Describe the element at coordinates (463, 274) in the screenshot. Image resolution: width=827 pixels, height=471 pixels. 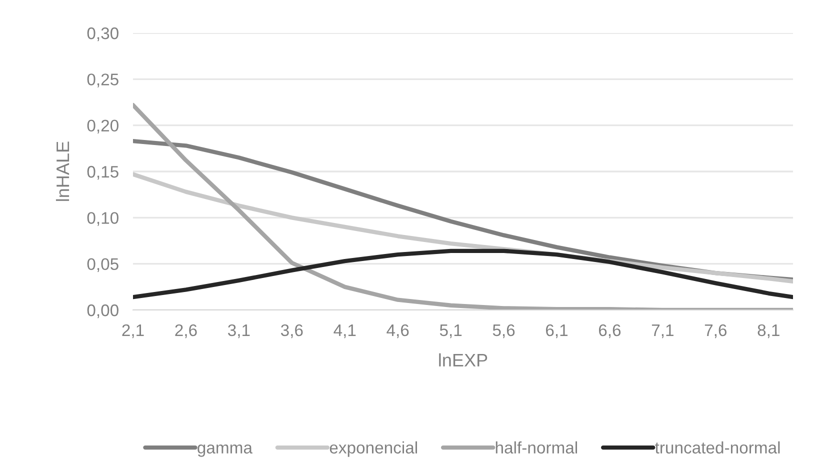
I see `line-series` at that location.